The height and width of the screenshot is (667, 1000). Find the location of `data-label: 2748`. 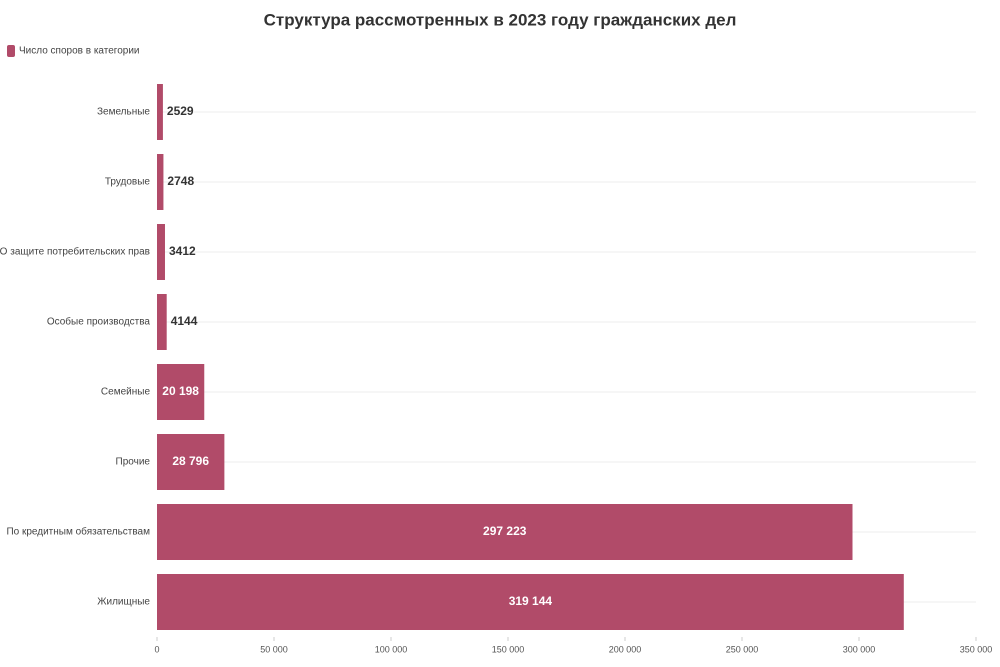

data-label: 2748 is located at coordinates (180, 181).